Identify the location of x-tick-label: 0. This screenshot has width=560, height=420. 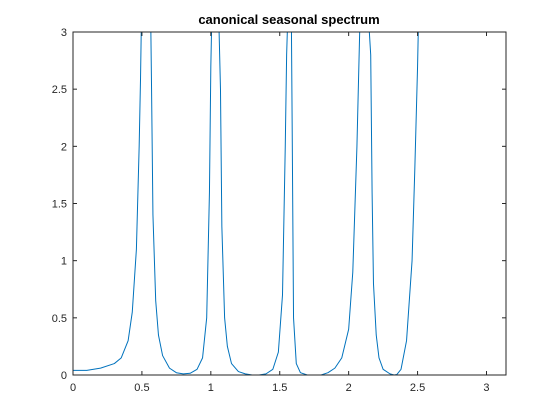
(73, 388).